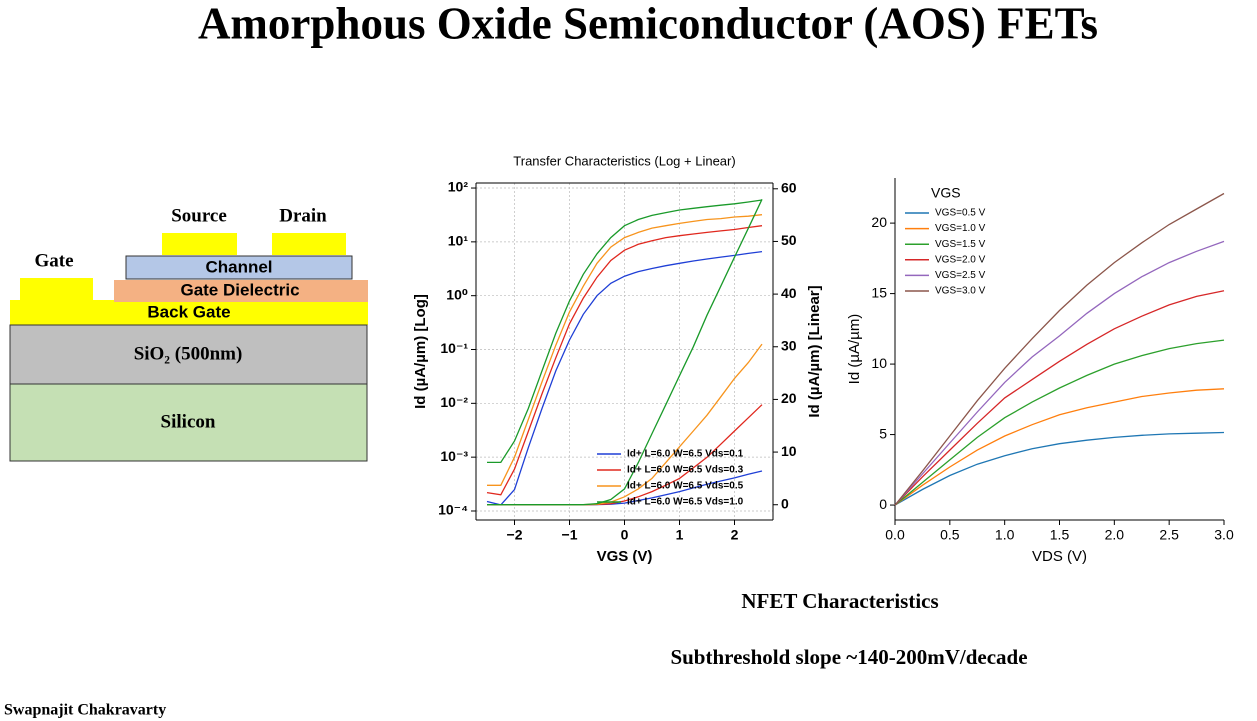 The image size is (1257, 721). I want to click on x-tick-label: 0.0, so click(895, 535).